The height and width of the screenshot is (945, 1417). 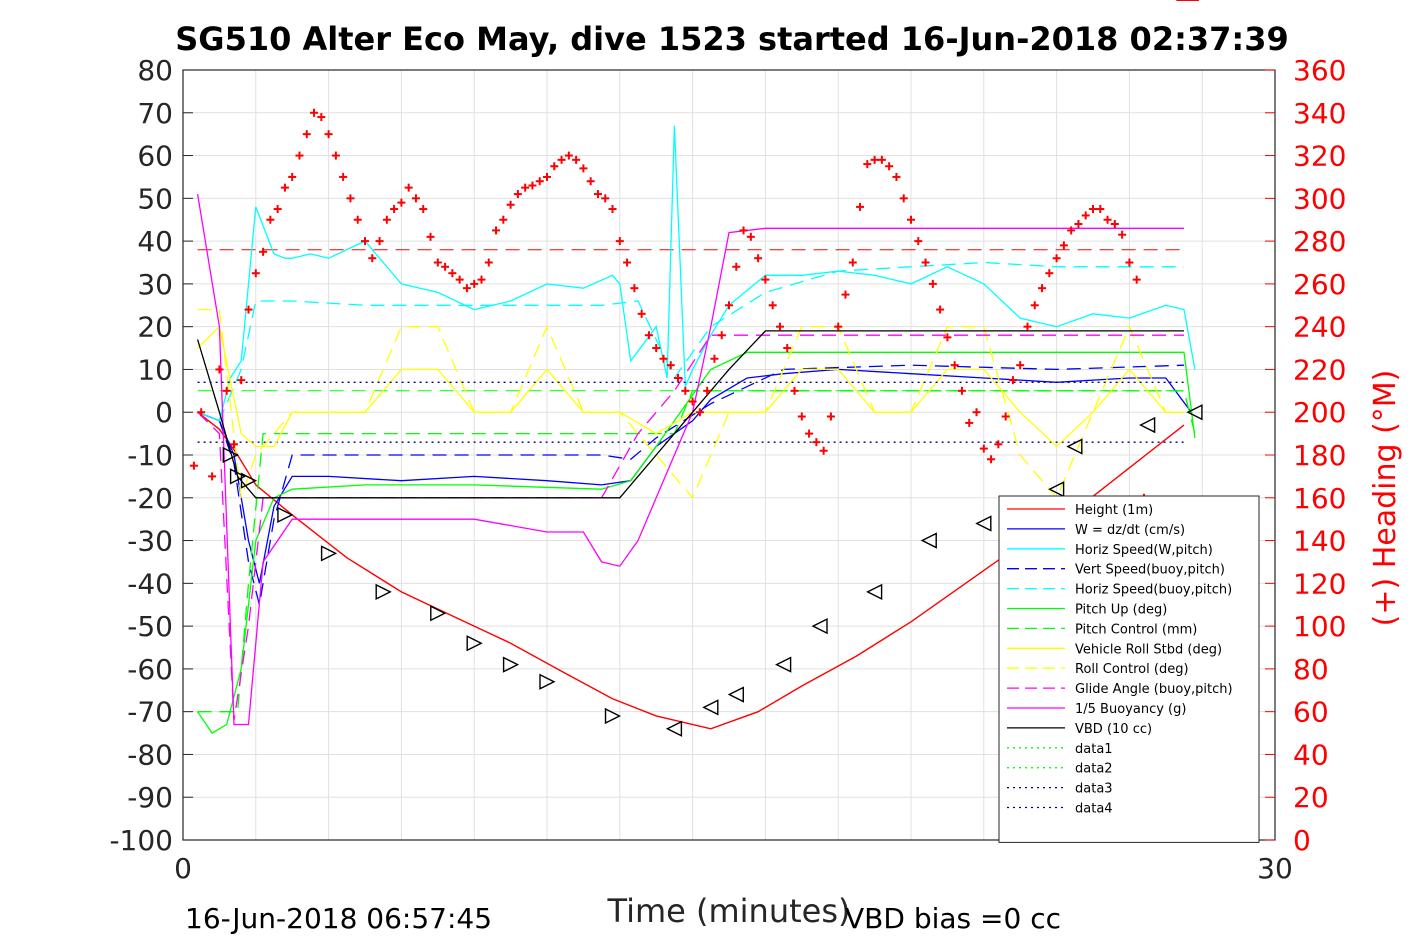 I want to click on legend-label: data2, so click(x=1094, y=769).